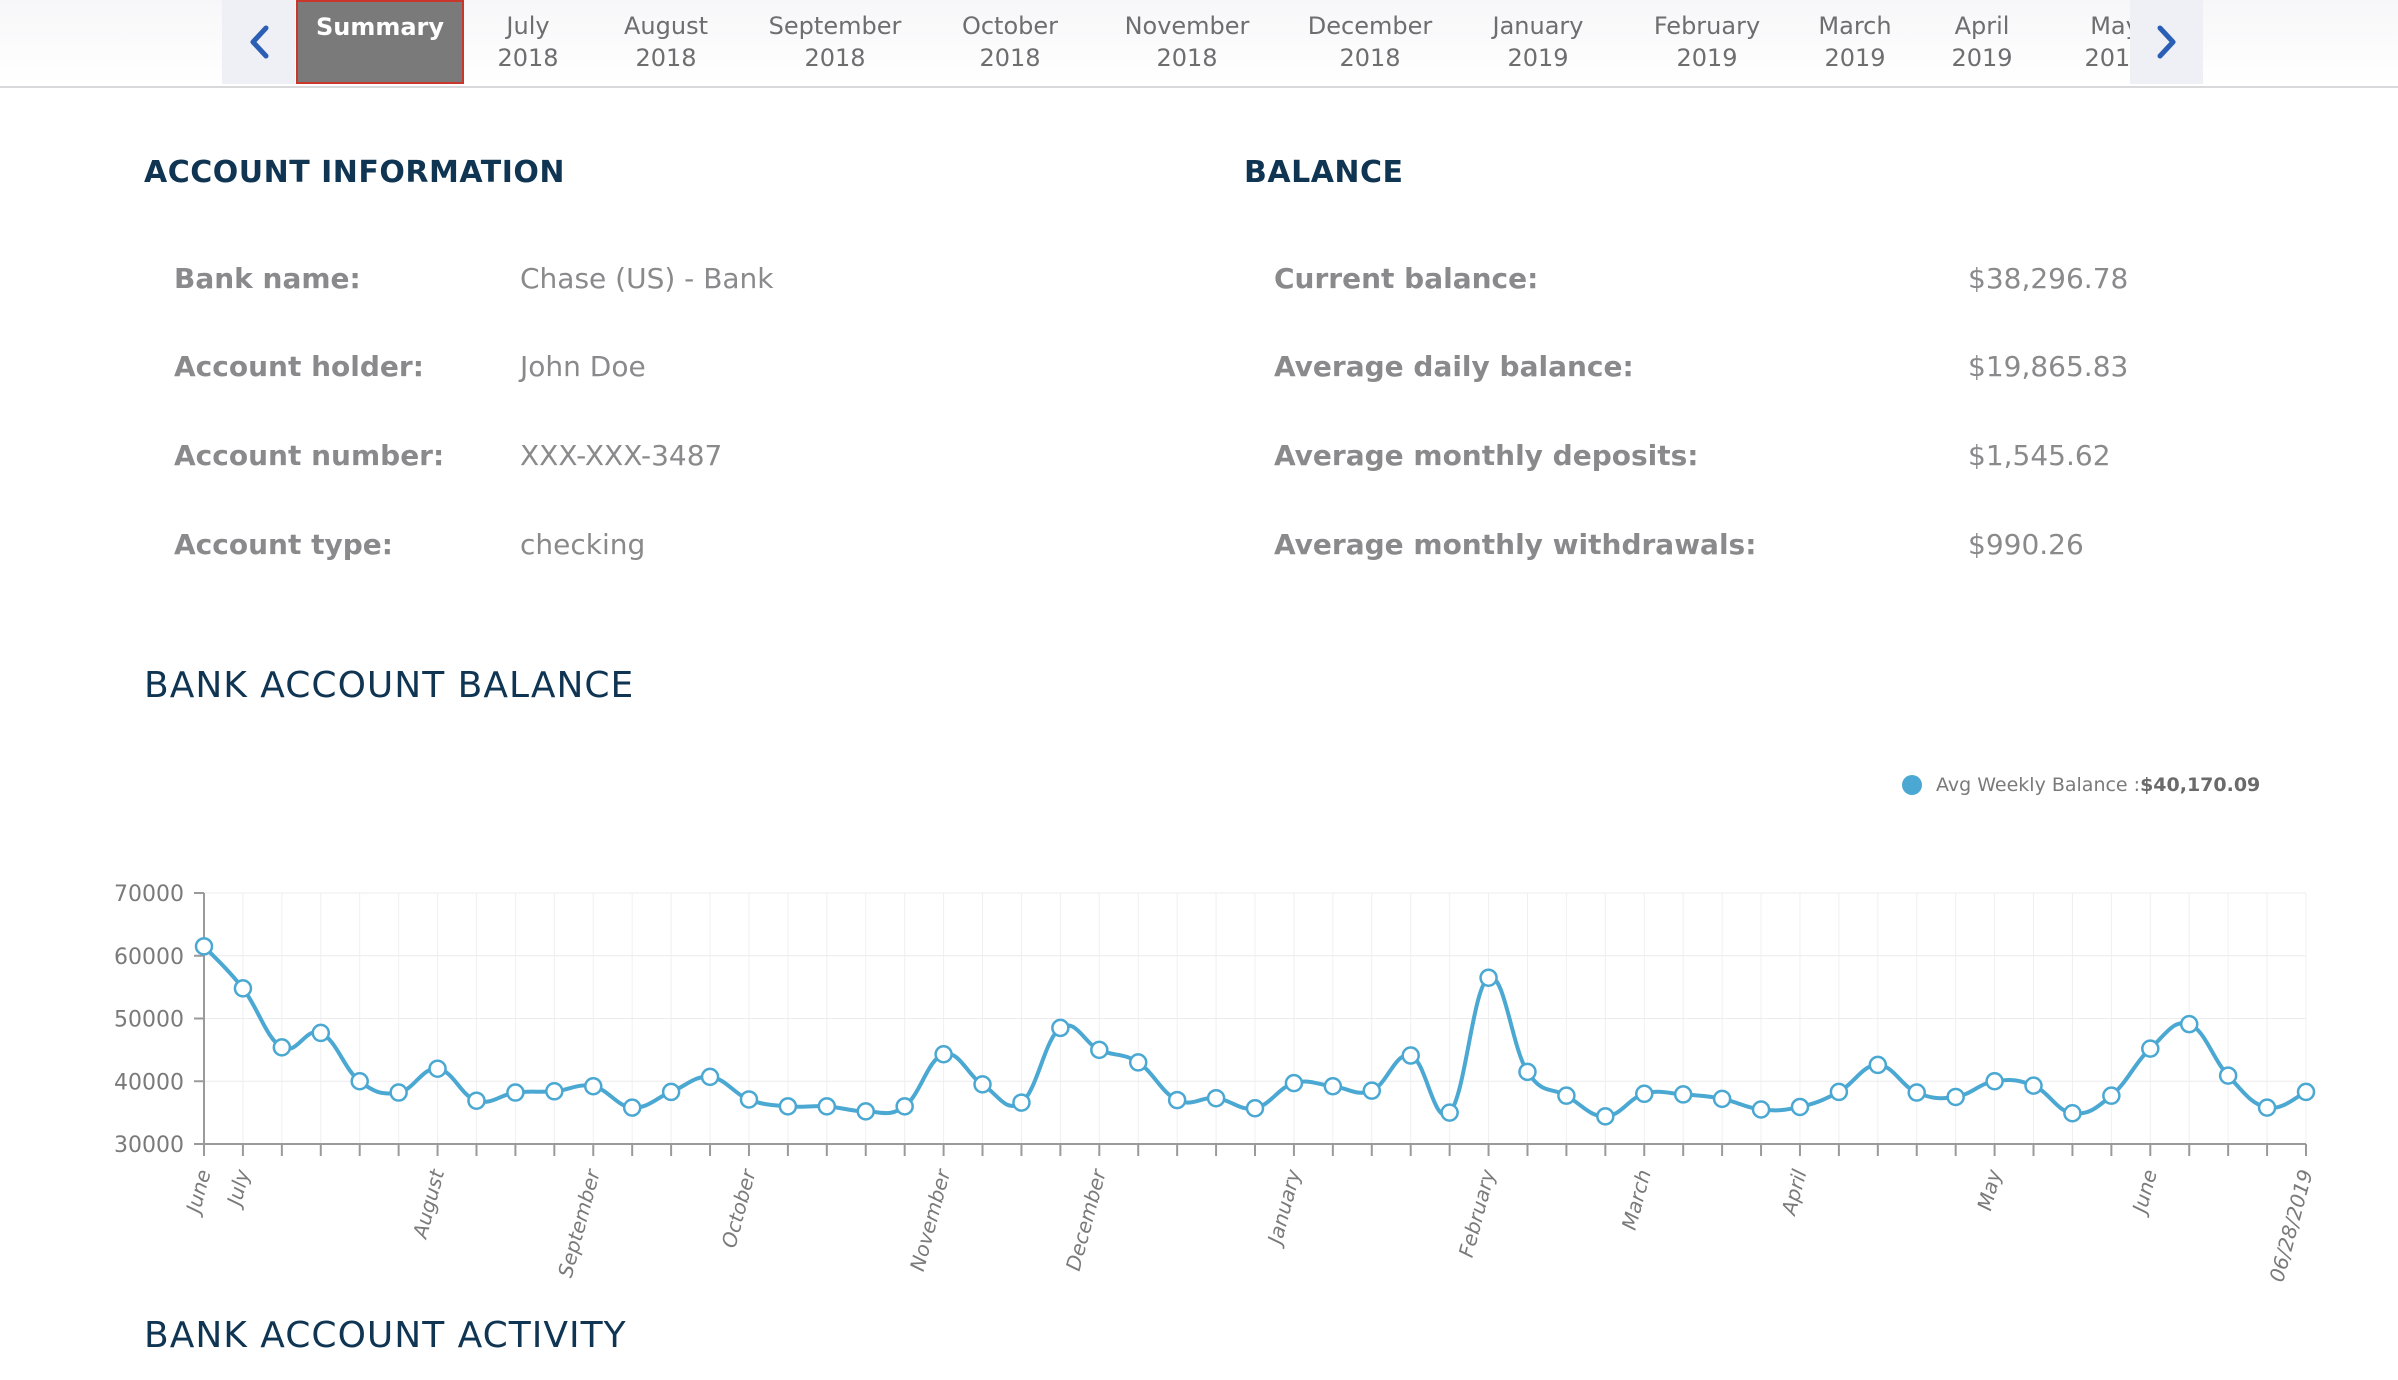 The height and width of the screenshot is (1380, 2398). I want to click on tab-label-month: September, so click(835, 26).